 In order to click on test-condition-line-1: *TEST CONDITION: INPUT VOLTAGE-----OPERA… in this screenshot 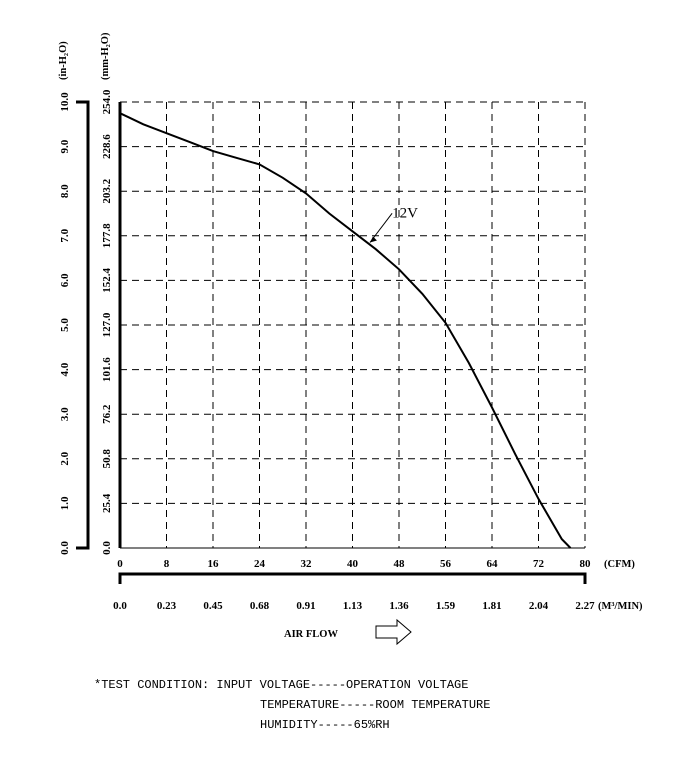, I will do `click(281, 685)`.